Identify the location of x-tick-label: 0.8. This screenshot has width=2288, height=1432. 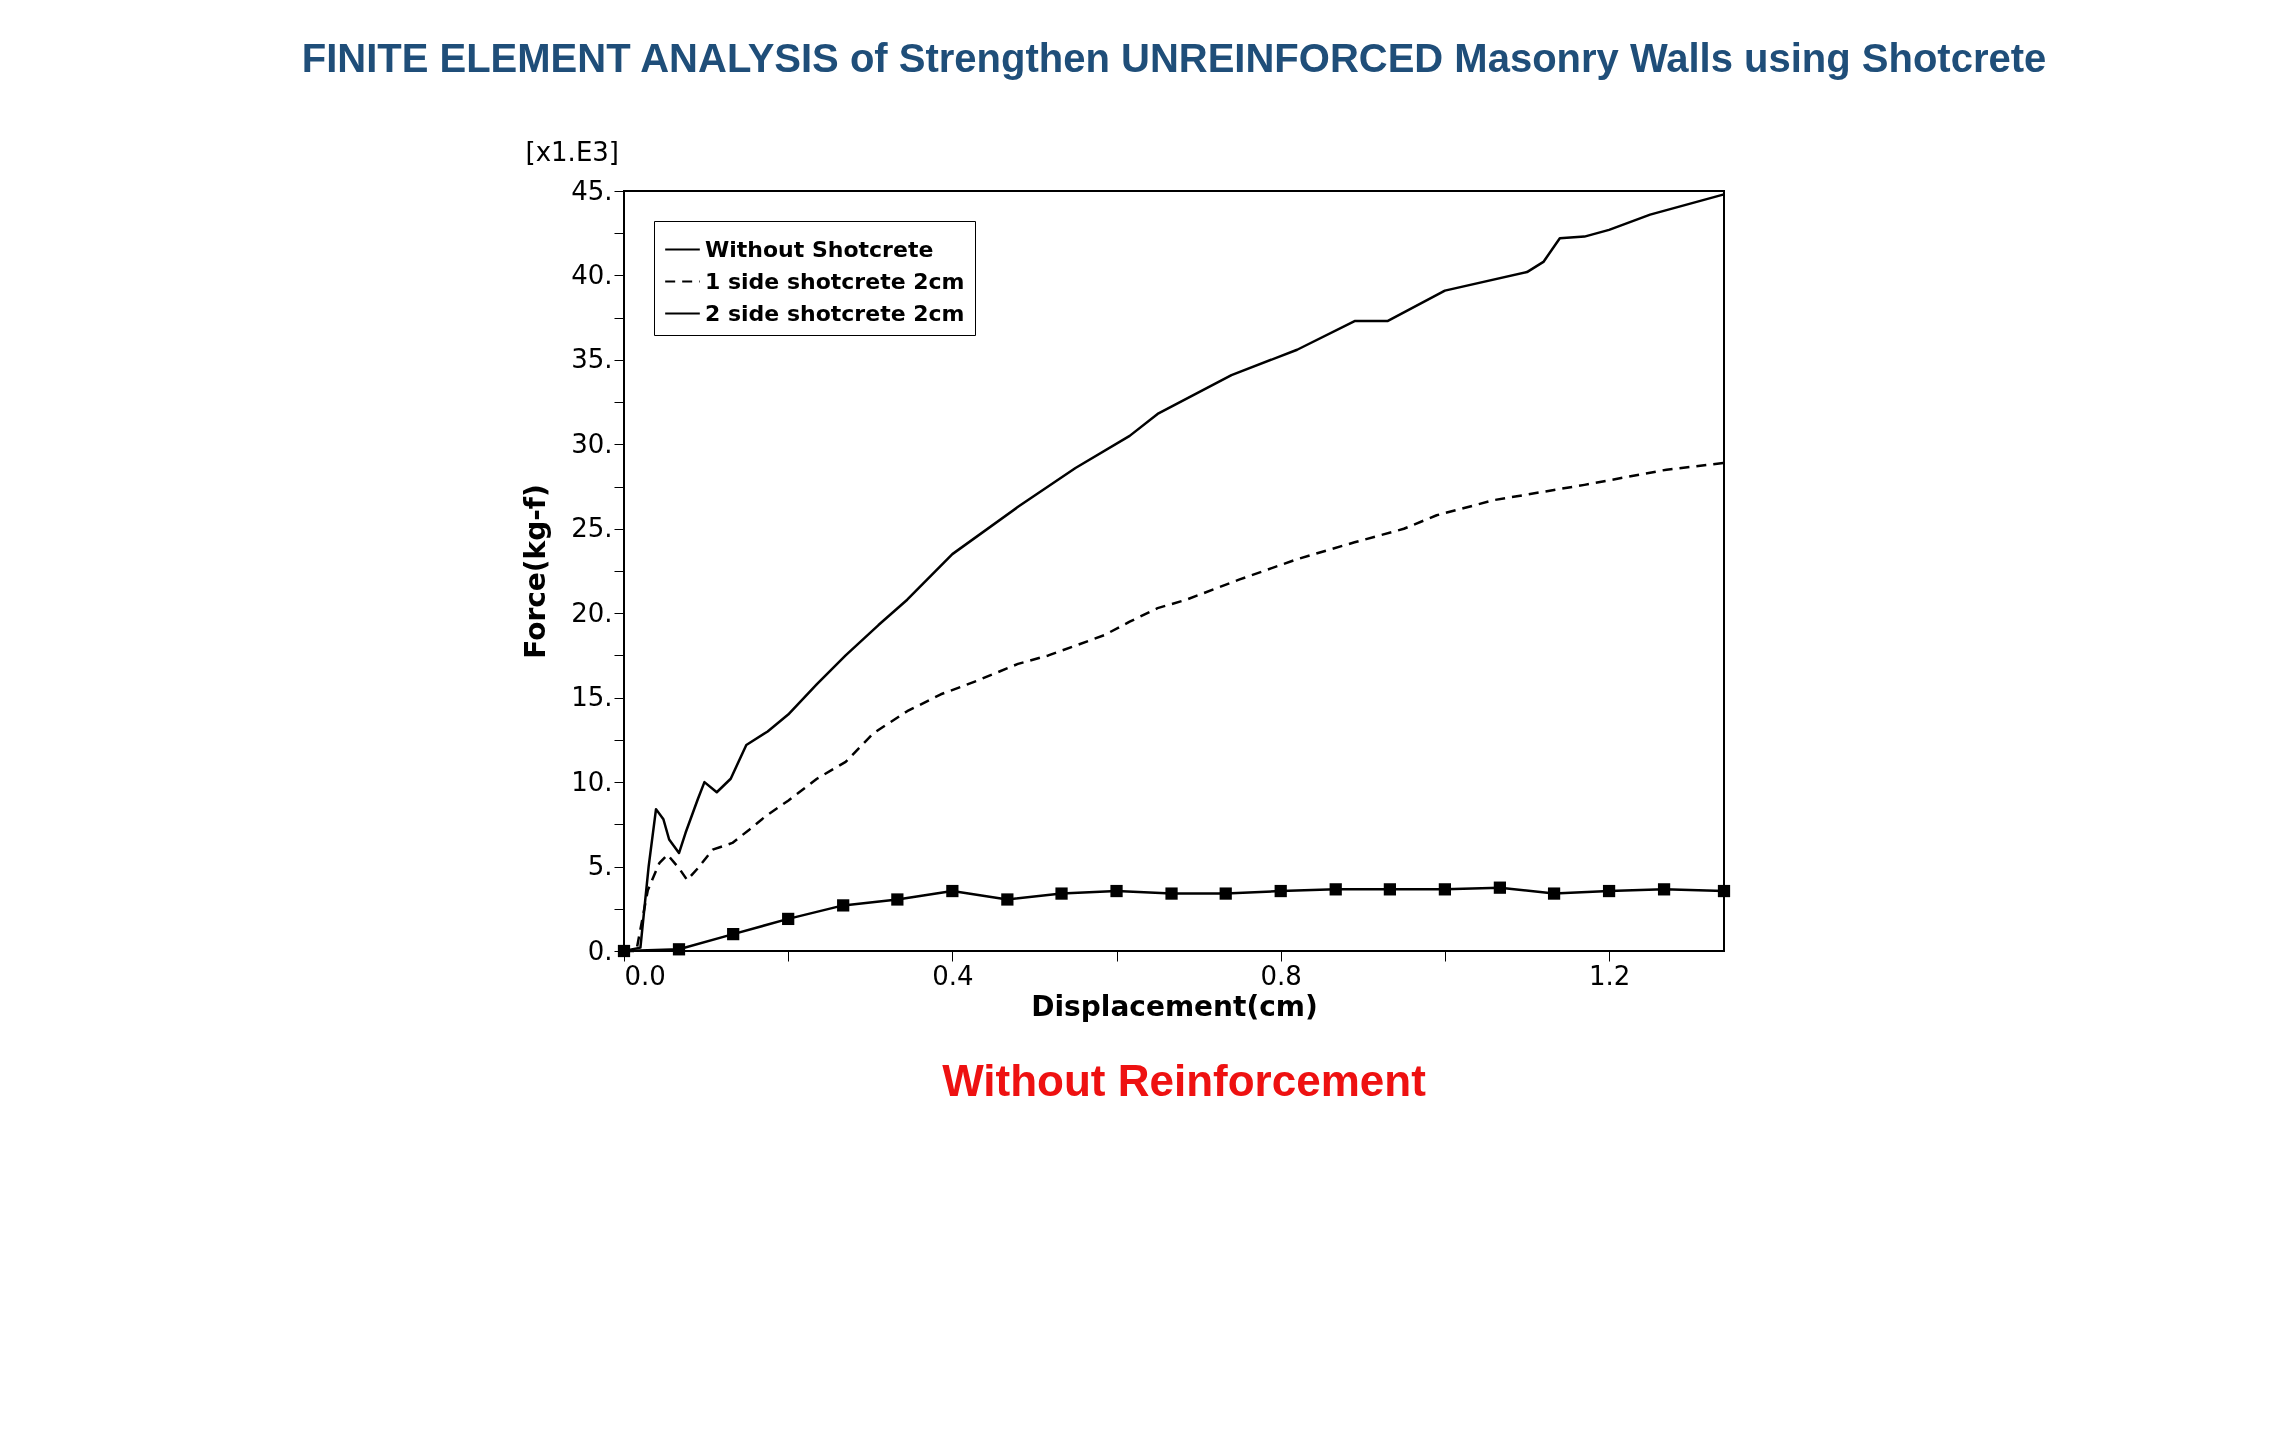
(1281, 975).